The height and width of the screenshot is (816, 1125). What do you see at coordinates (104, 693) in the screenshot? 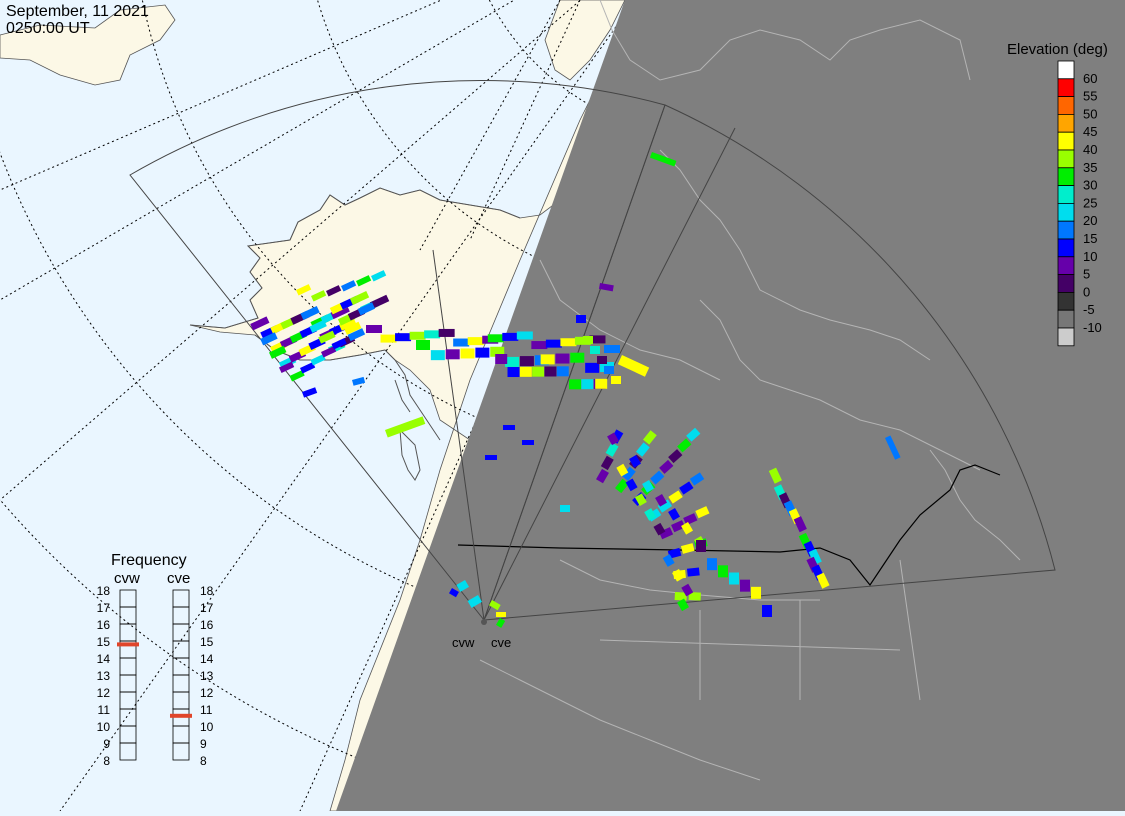
I see `frequency-tick-label: 12` at bounding box center [104, 693].